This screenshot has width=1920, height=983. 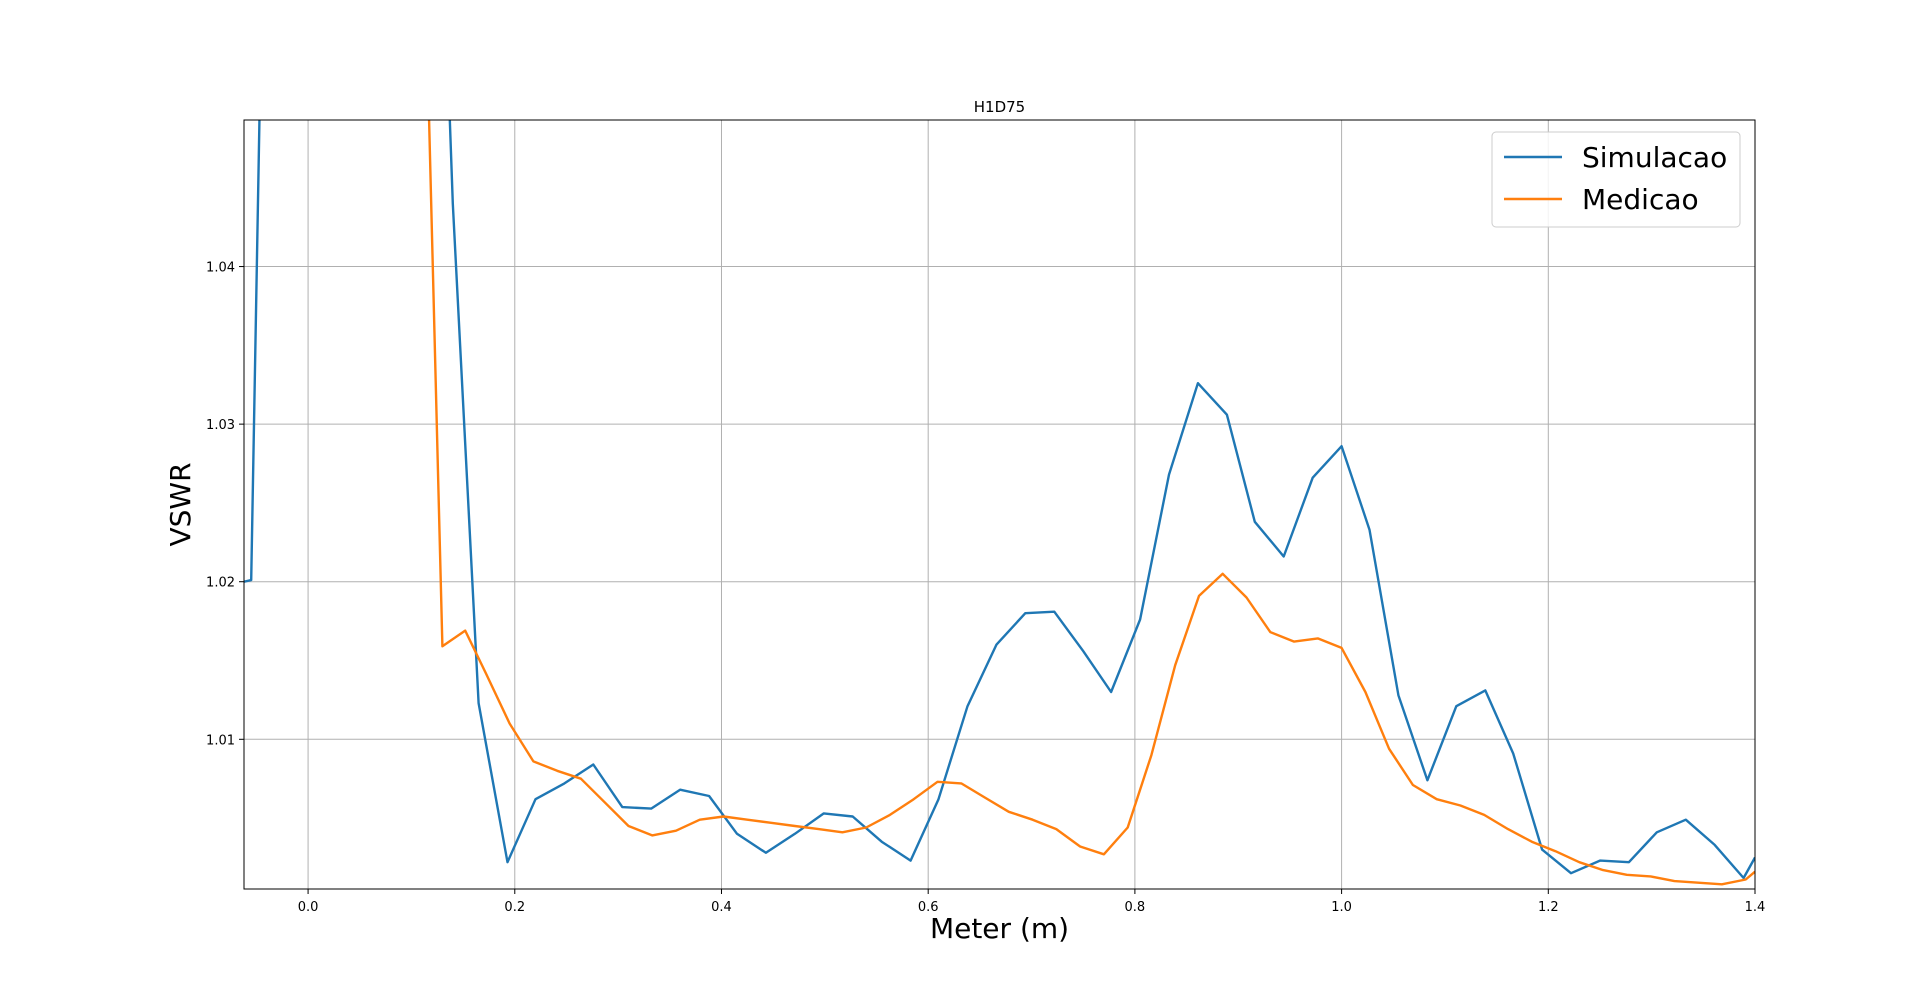 What do you see at coordinates (999, 107) in the screenshot?
I see `chart-title: H1D75` at bounding box center [999, 107].